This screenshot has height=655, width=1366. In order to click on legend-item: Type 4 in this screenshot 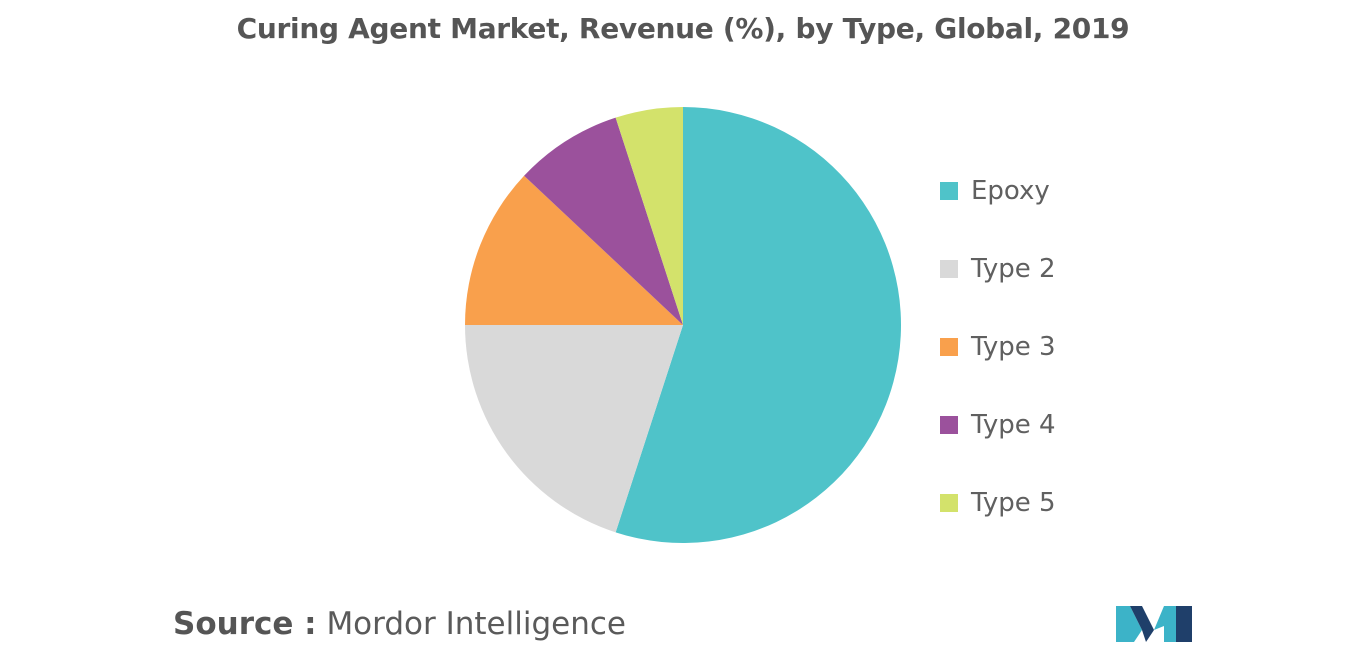, I will do `click(998, 425)`.